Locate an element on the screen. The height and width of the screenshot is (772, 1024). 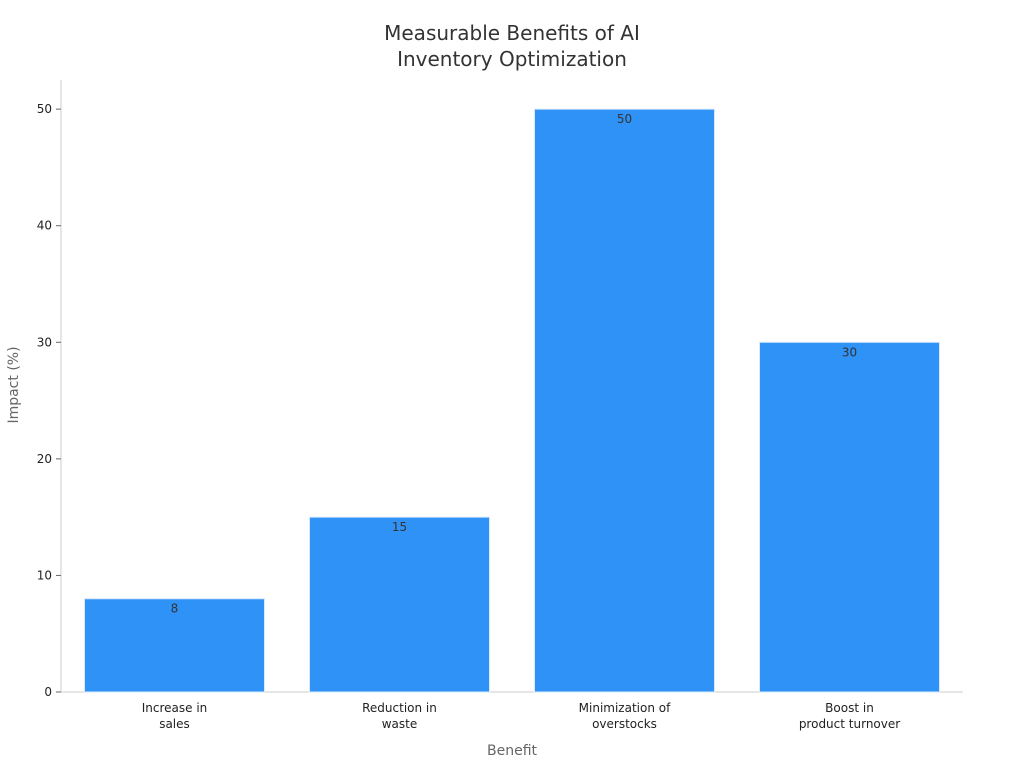
y-tick-label: 30 is located at coordinates (44, 342).